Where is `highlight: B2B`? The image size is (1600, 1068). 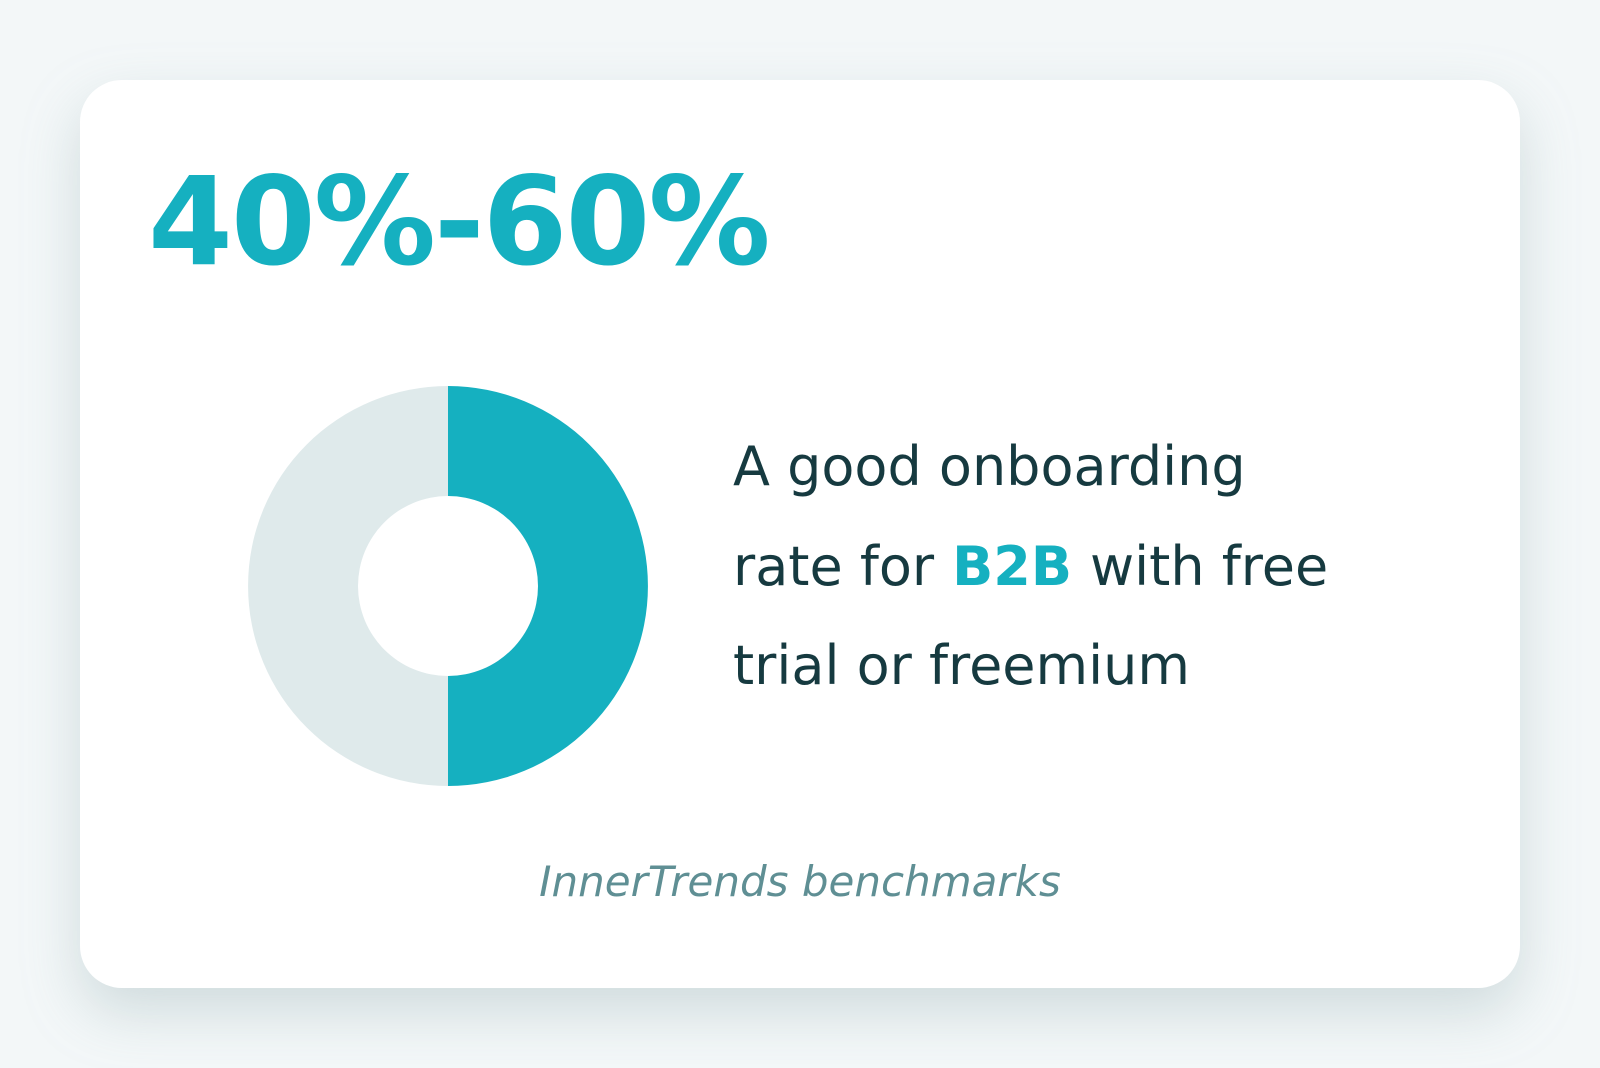
highlight: B2B is located at coordinates (1012, 566).